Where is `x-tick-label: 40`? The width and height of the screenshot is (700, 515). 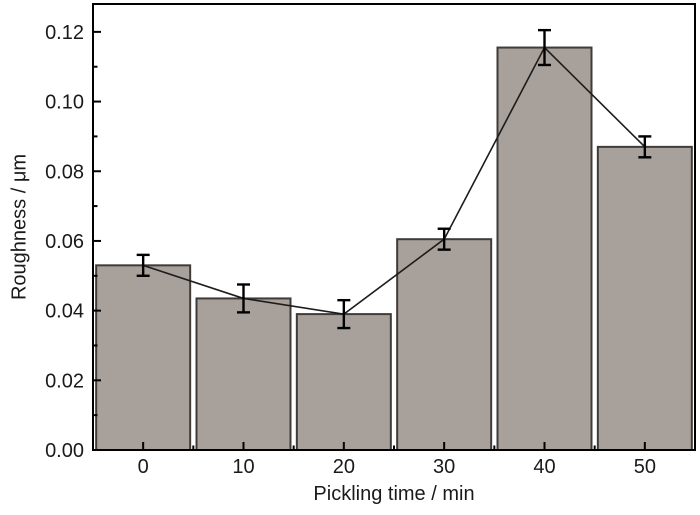
x-tick-label: 40 is located at coordinates (544, 467).